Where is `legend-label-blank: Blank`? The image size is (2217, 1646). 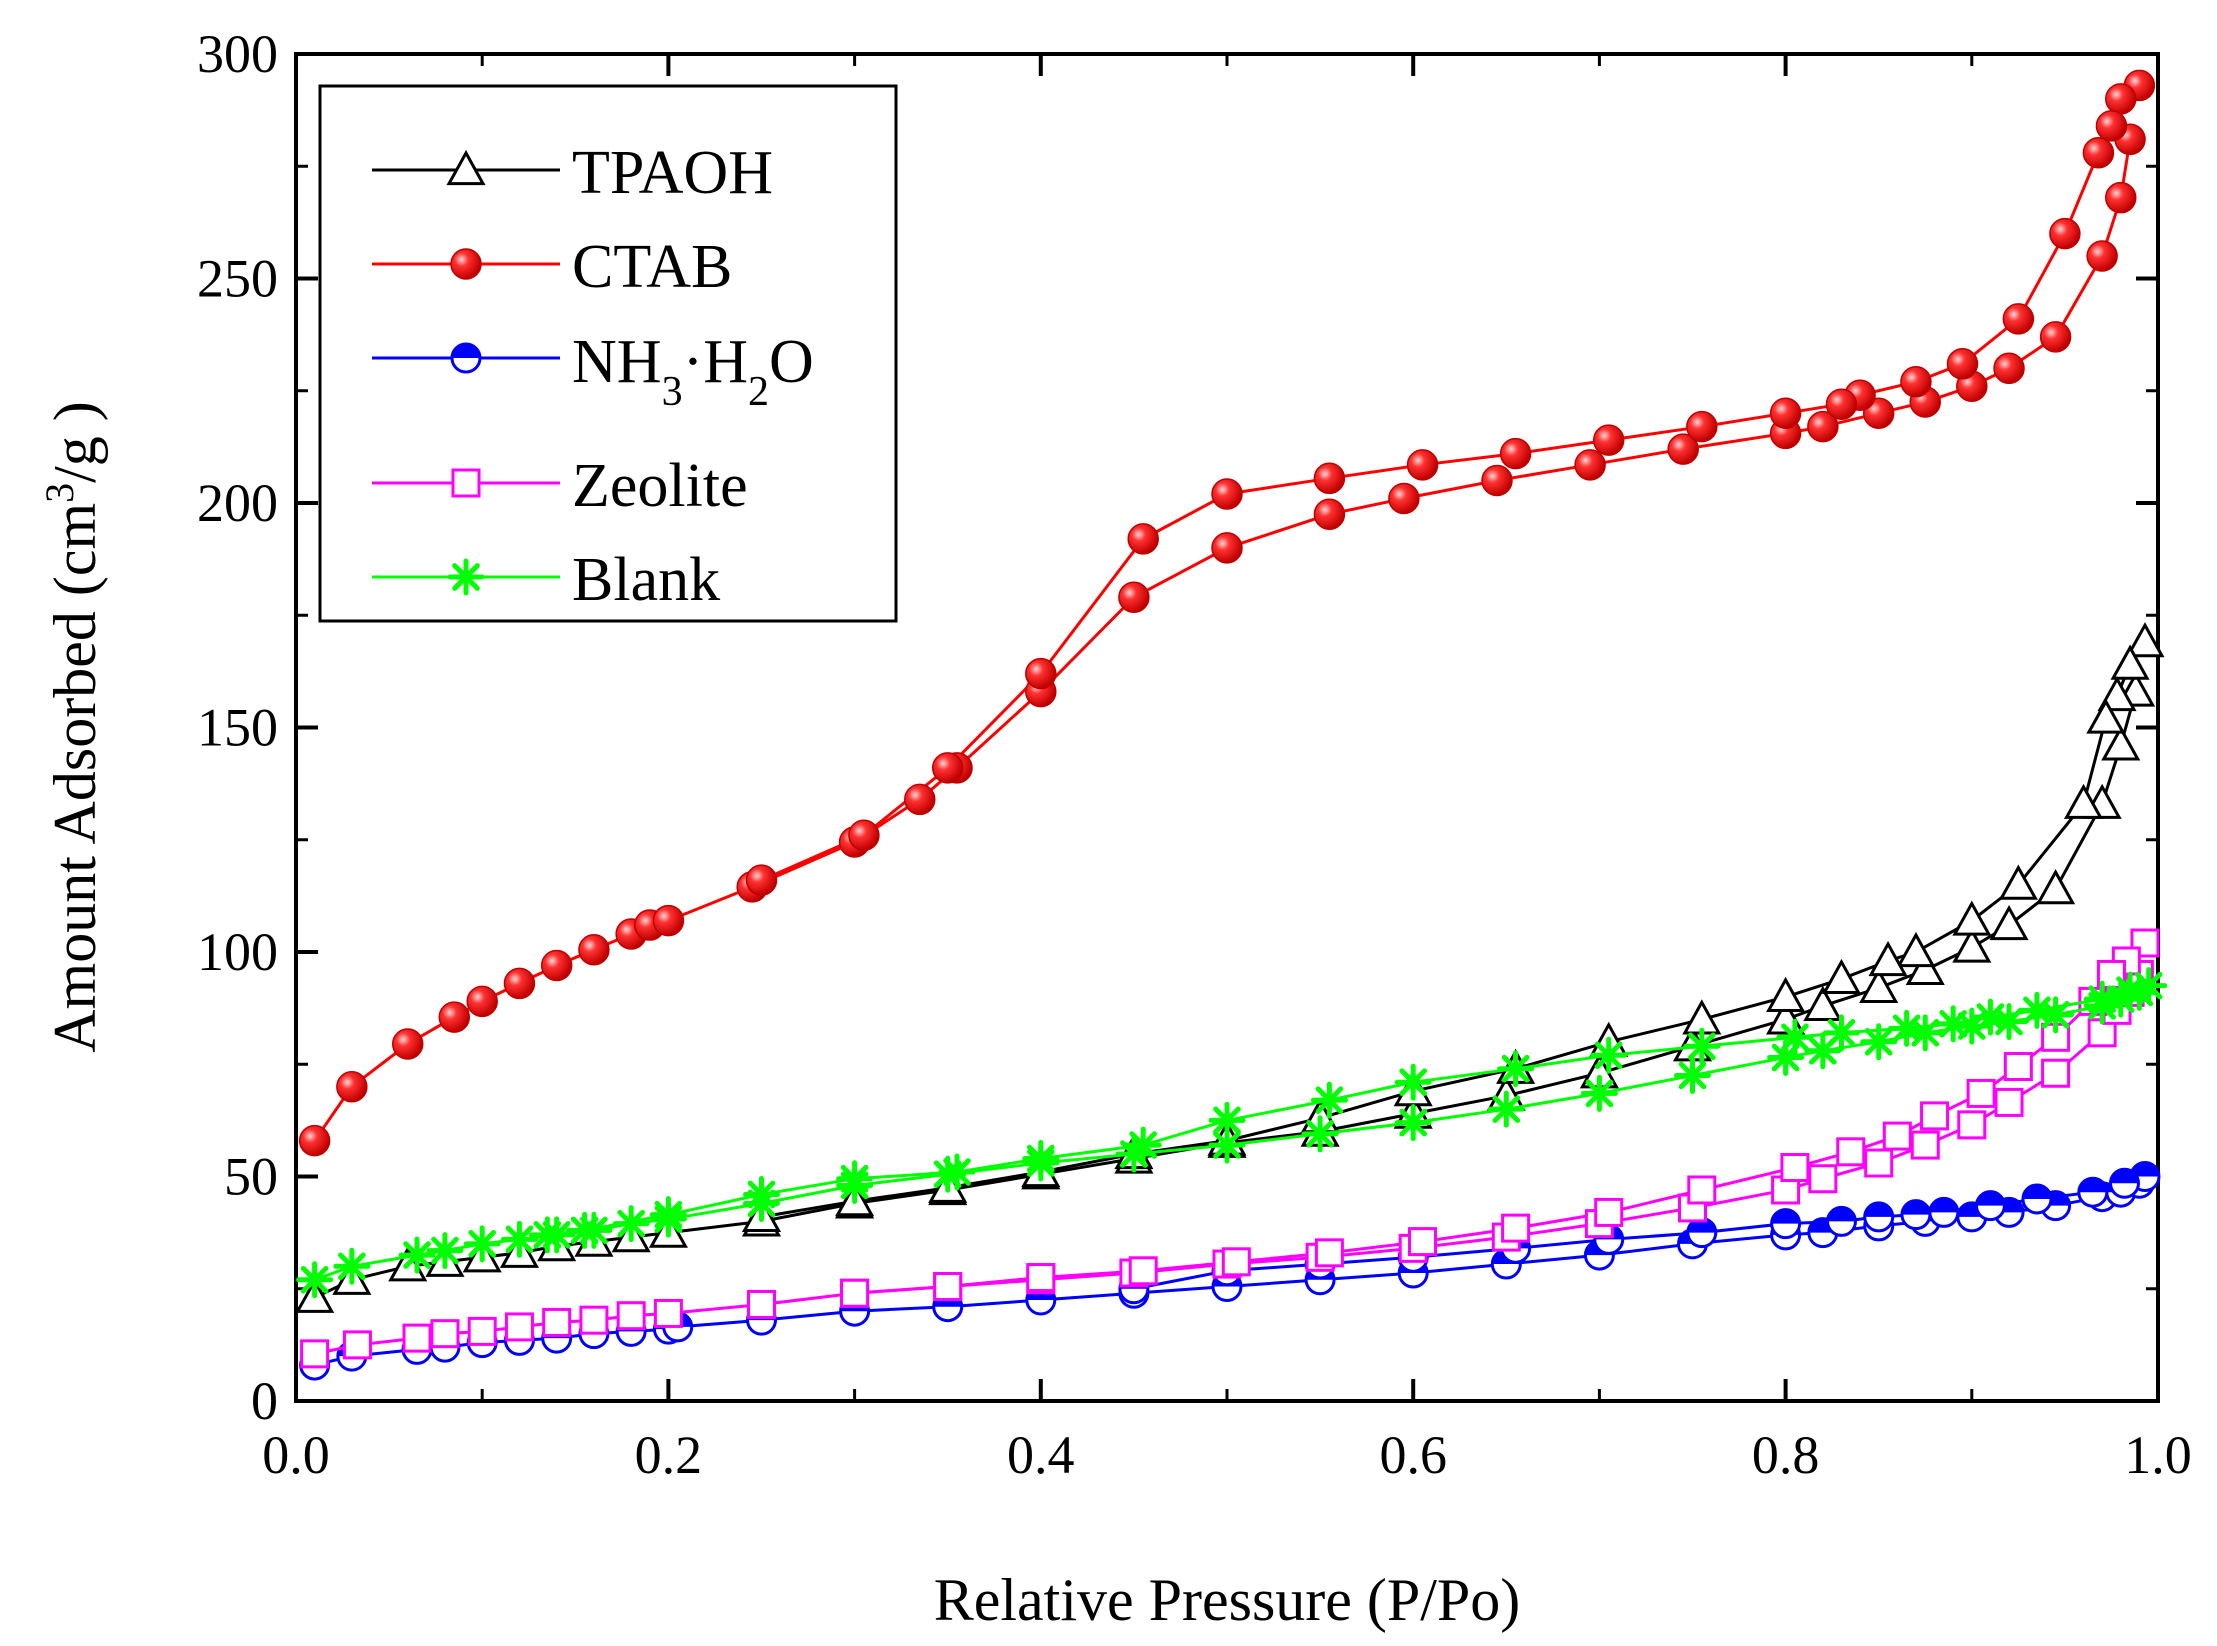
legend-label-blank: Blank is located at coordinates (646, 580).